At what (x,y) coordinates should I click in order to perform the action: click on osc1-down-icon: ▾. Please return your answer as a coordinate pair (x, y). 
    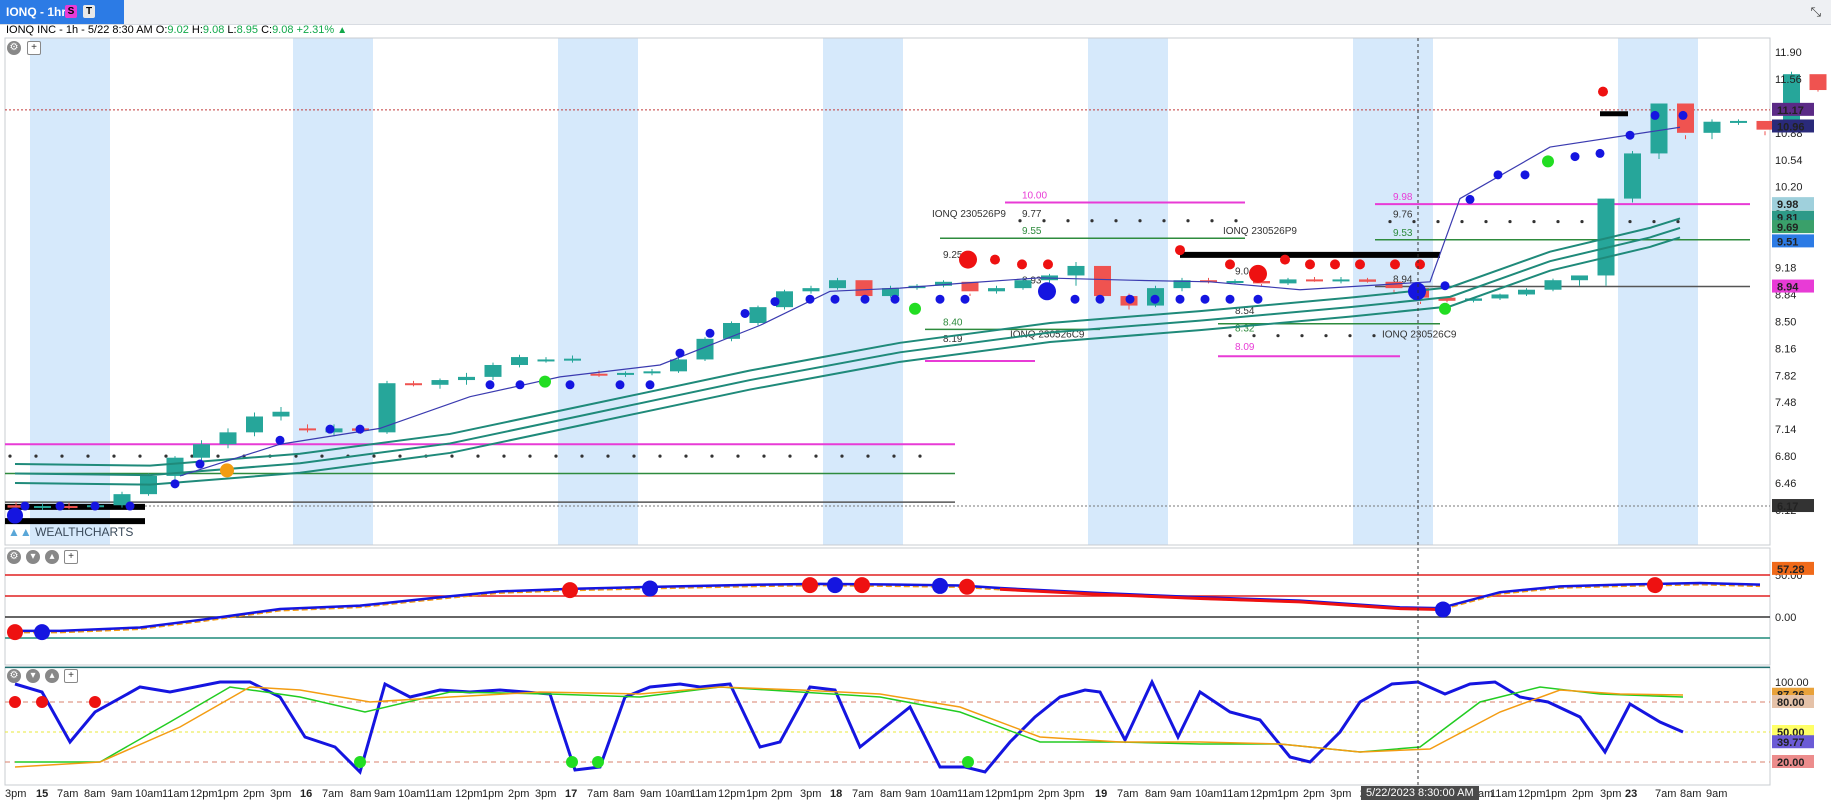
    Looking at the image, I should click on (33, 557).